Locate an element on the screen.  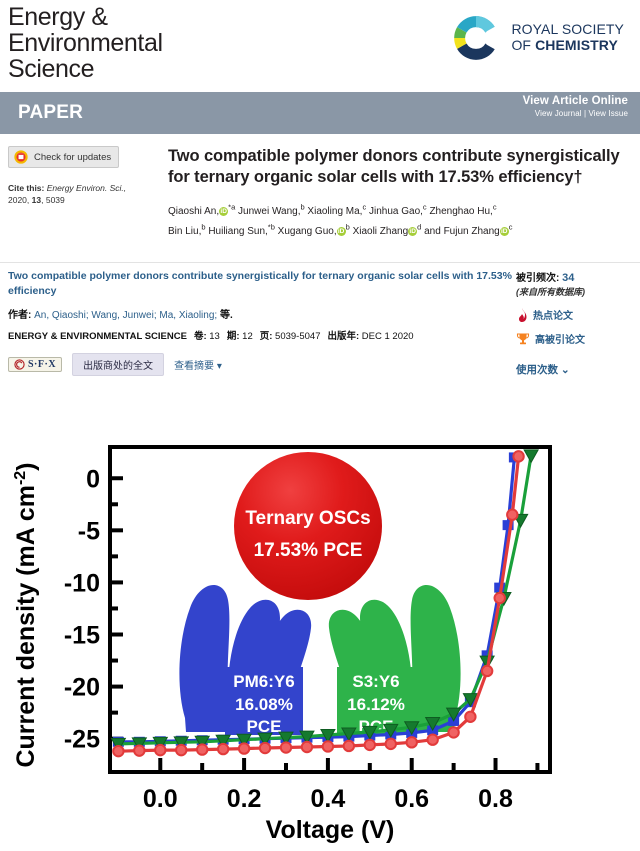
author-affiliation-marks: *a is located at coordinates (232, 207).